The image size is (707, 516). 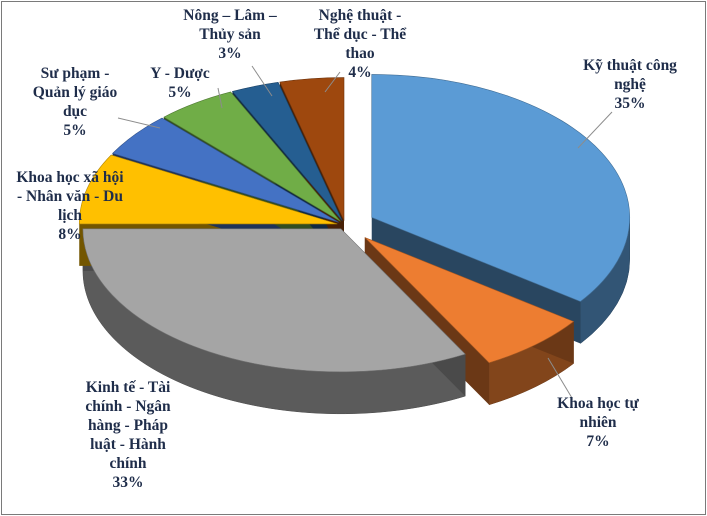 What do you see at coordinates (70, 206) in the screenshot?
I see `slice-label-3: Khoa học xã hội - Nhân văn - Du lịch 8%` at bounding box center [70, 206].